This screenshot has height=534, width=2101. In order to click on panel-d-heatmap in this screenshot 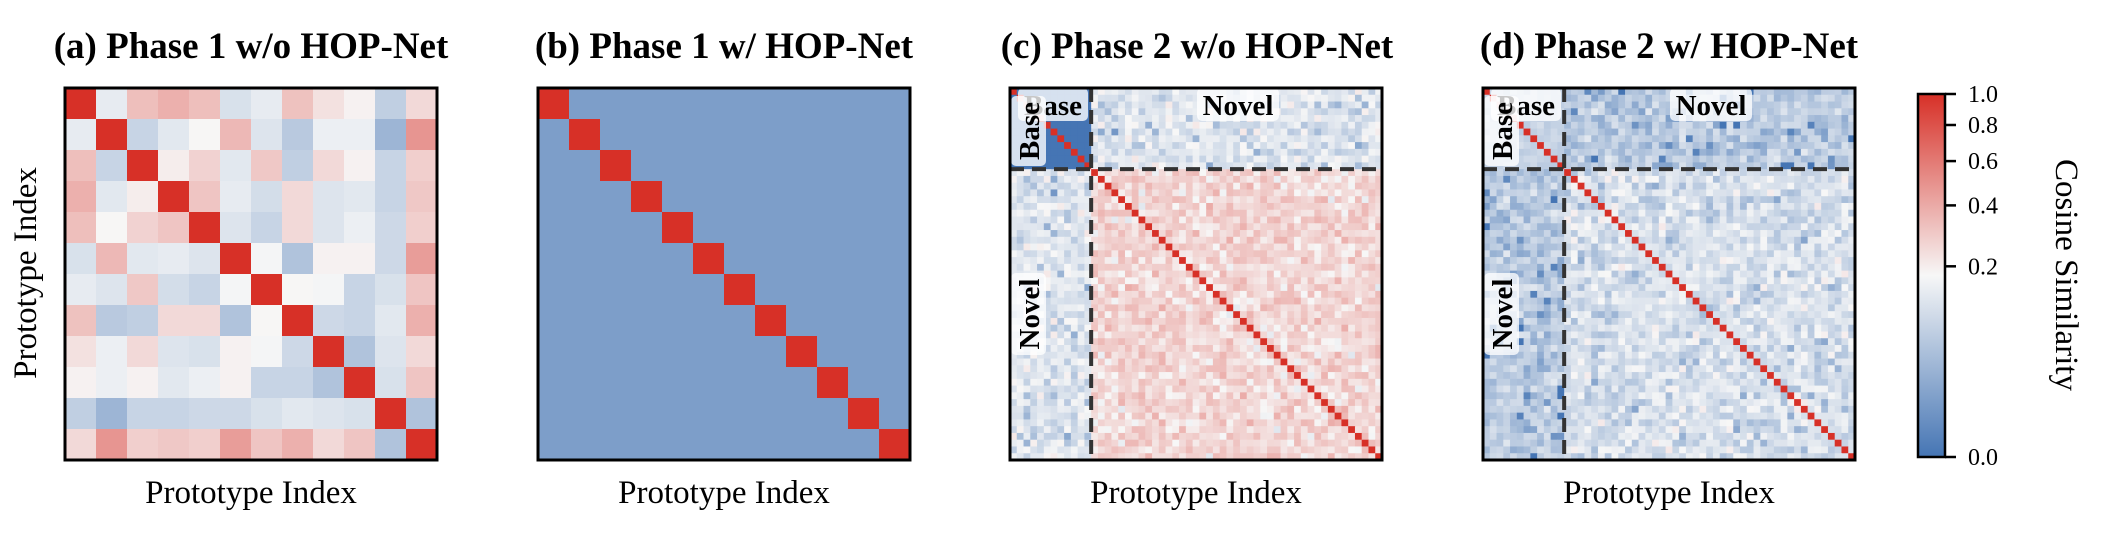, I will do `click(1669, 274)`.